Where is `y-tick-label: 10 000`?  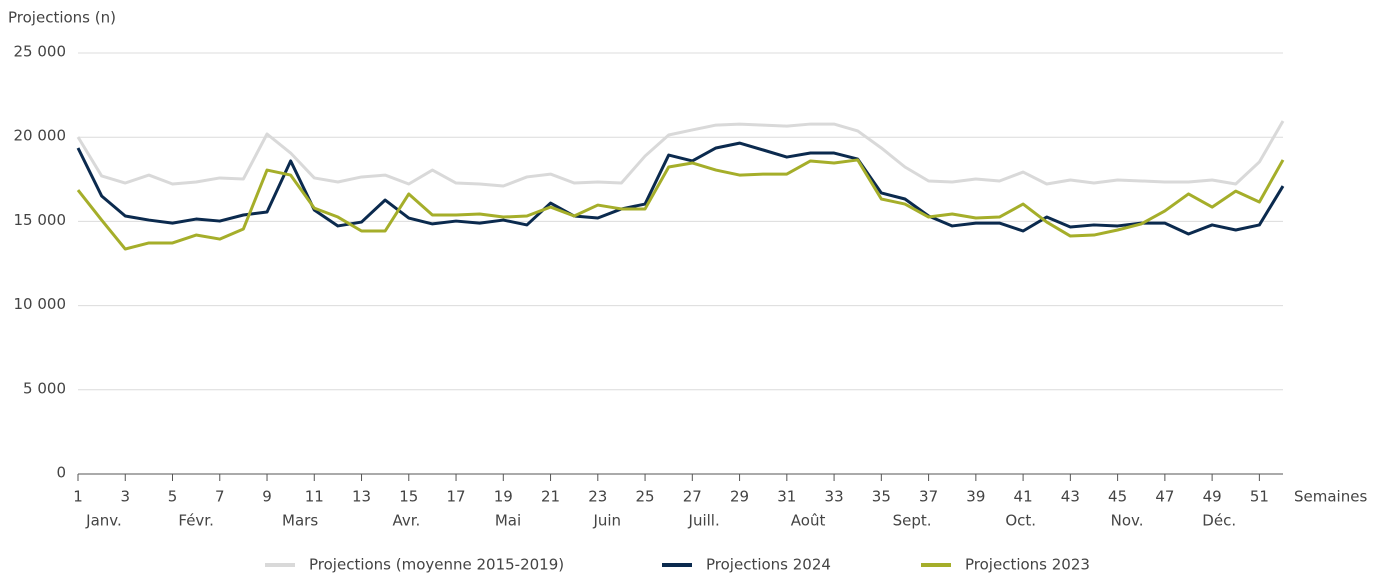 y-tick-label: 10 000 is located at coordinates (40, 304).